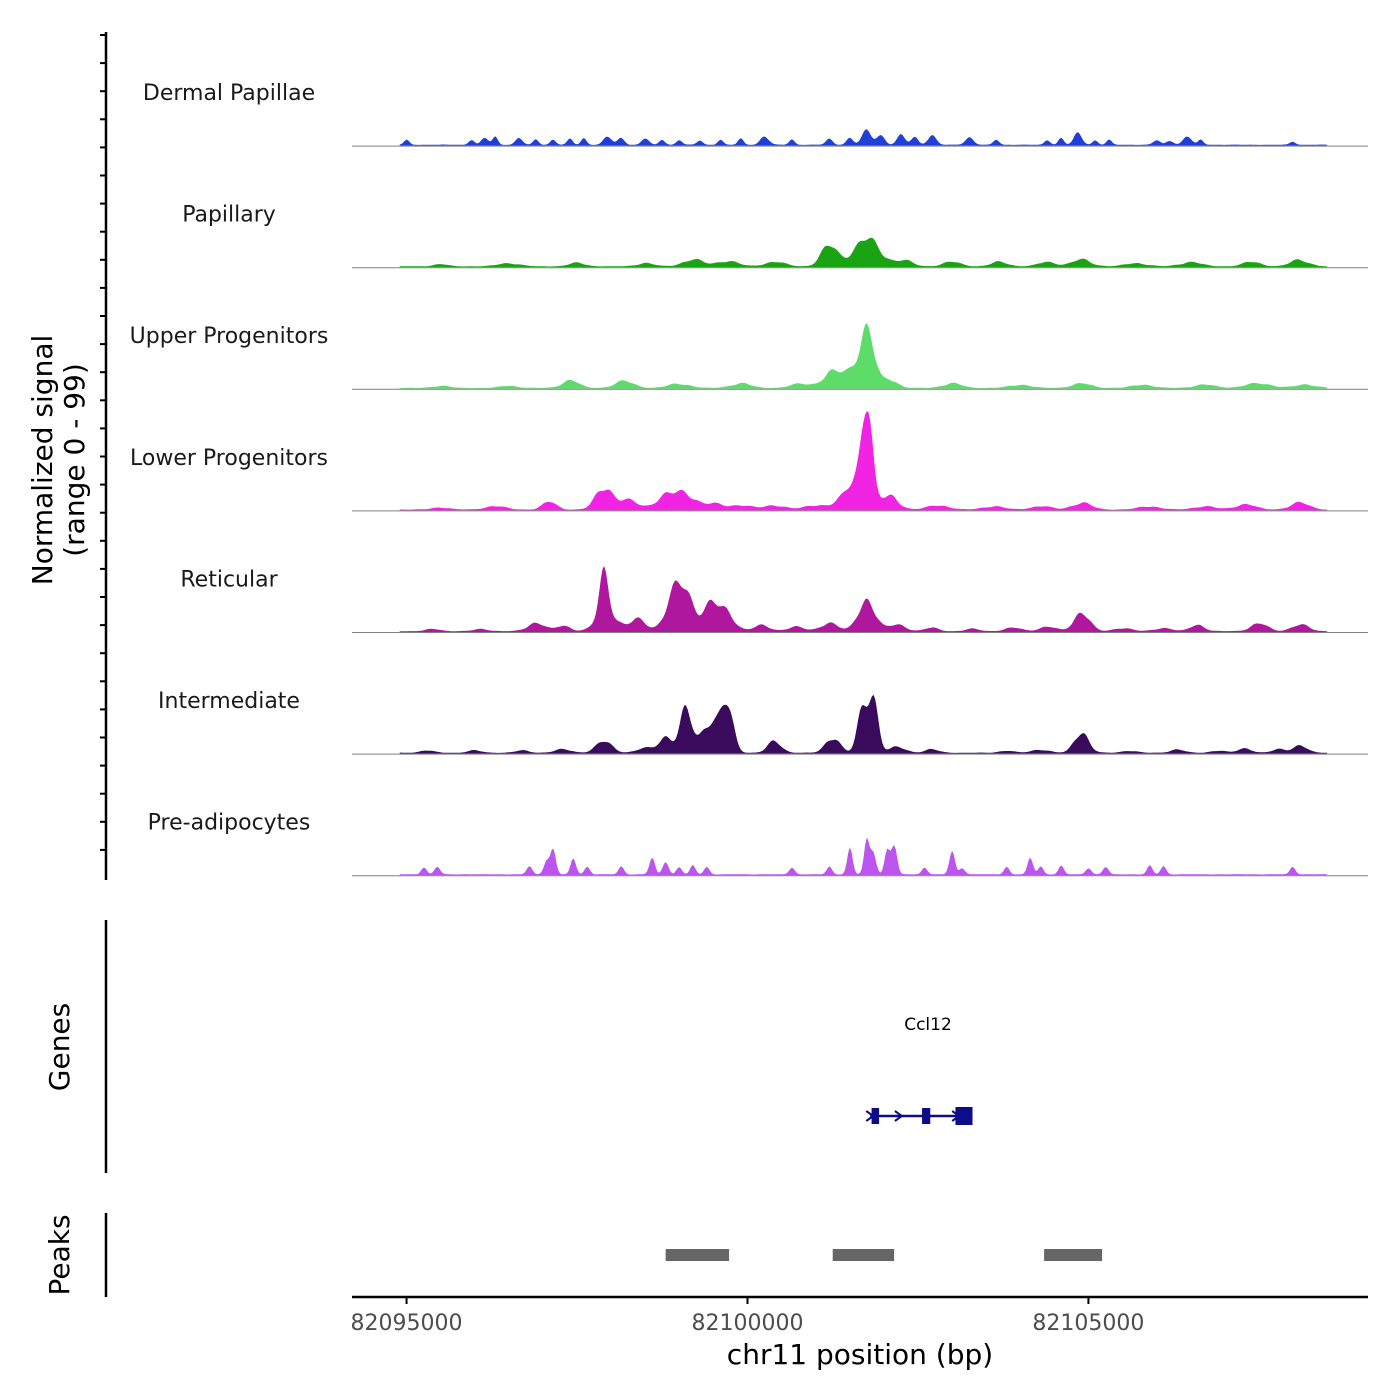 This screenshot has width=1400, height=1400. What do you see at coordinates (919, 1070) in the screenshot?
I see `gene-ccl12: Ccl12` at bounding box center [919, 1070].